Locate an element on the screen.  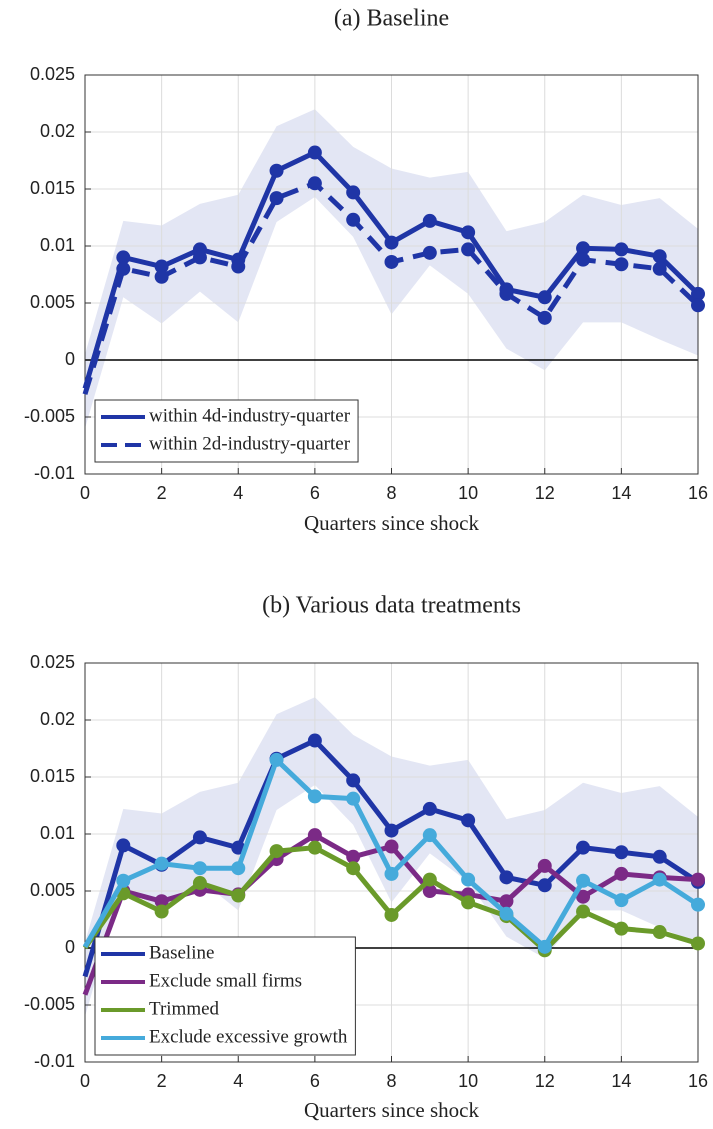
legend-label: Exclude excessive growth is located at coordinates (248, 1036).